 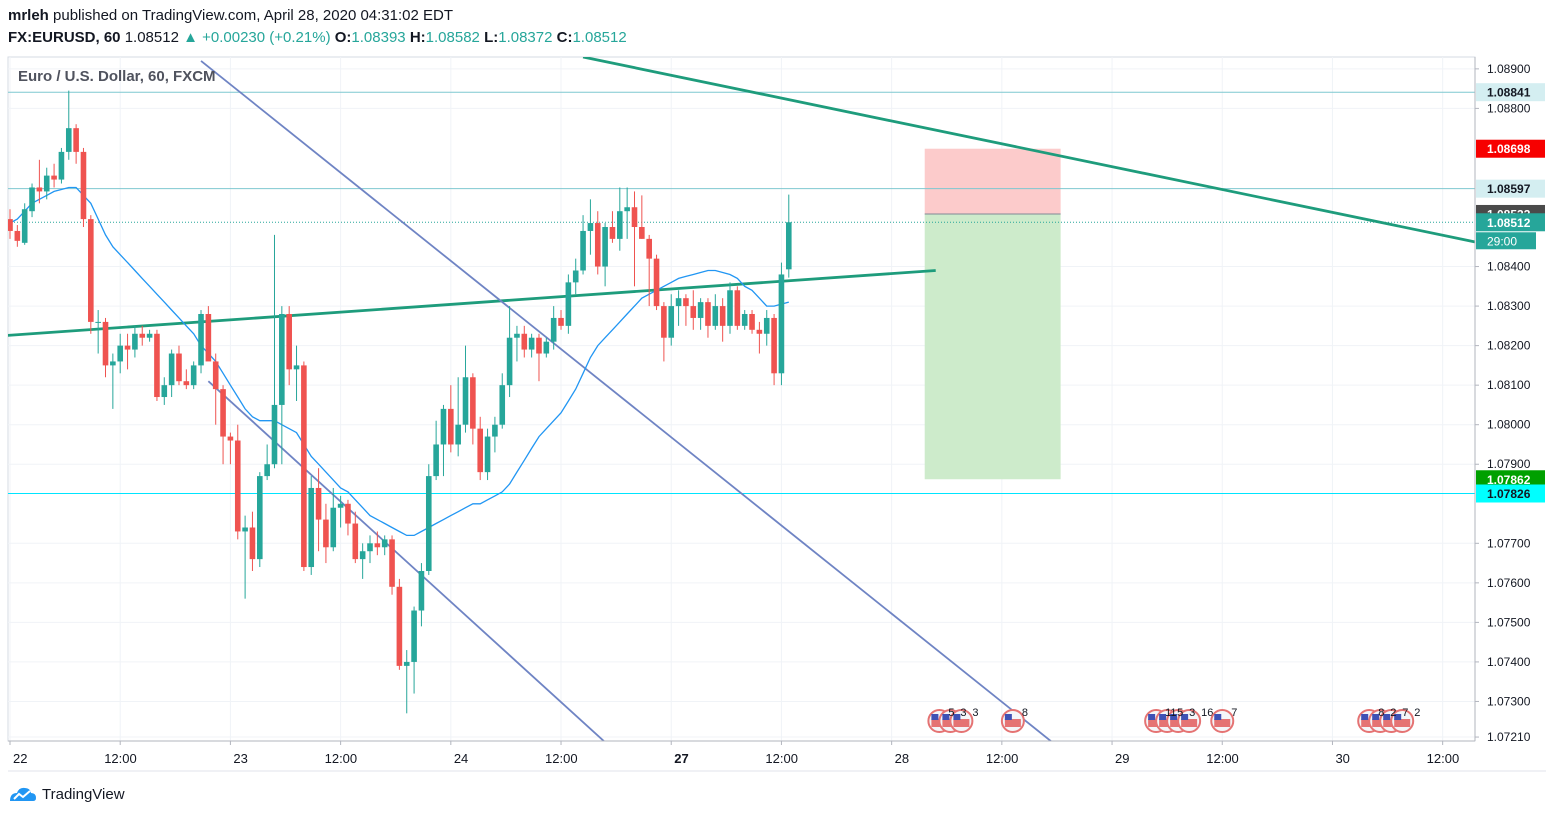 I want to click on price-tick-label: 1.08400, so click(x=1509, y=267).